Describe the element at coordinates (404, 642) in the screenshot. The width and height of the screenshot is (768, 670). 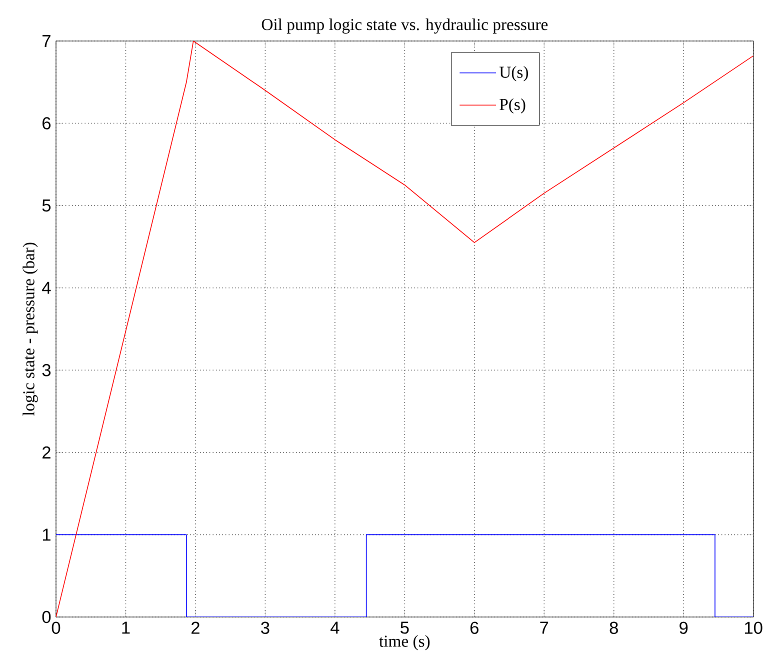
I see `x-axis-title: time (s)` at that location.